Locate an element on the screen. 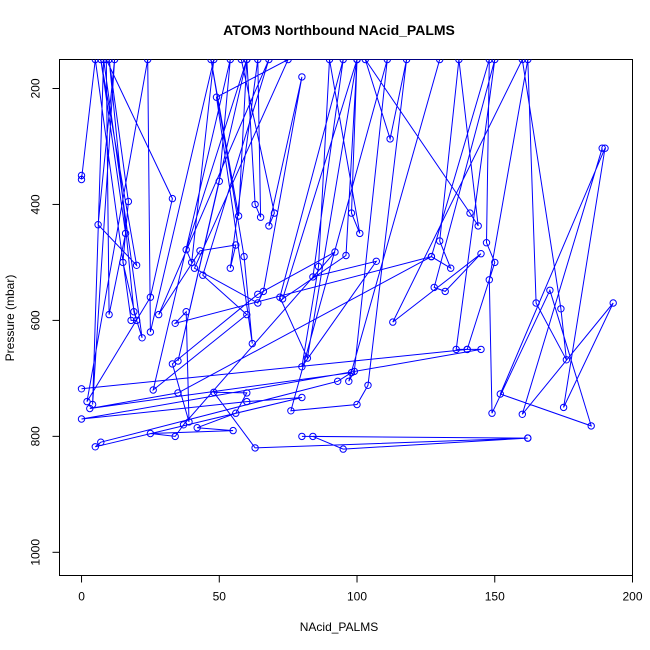 This screenshot has height=650, width=650. x-axis: 0 50 100 150 200 is located at coordinates (360, 589).